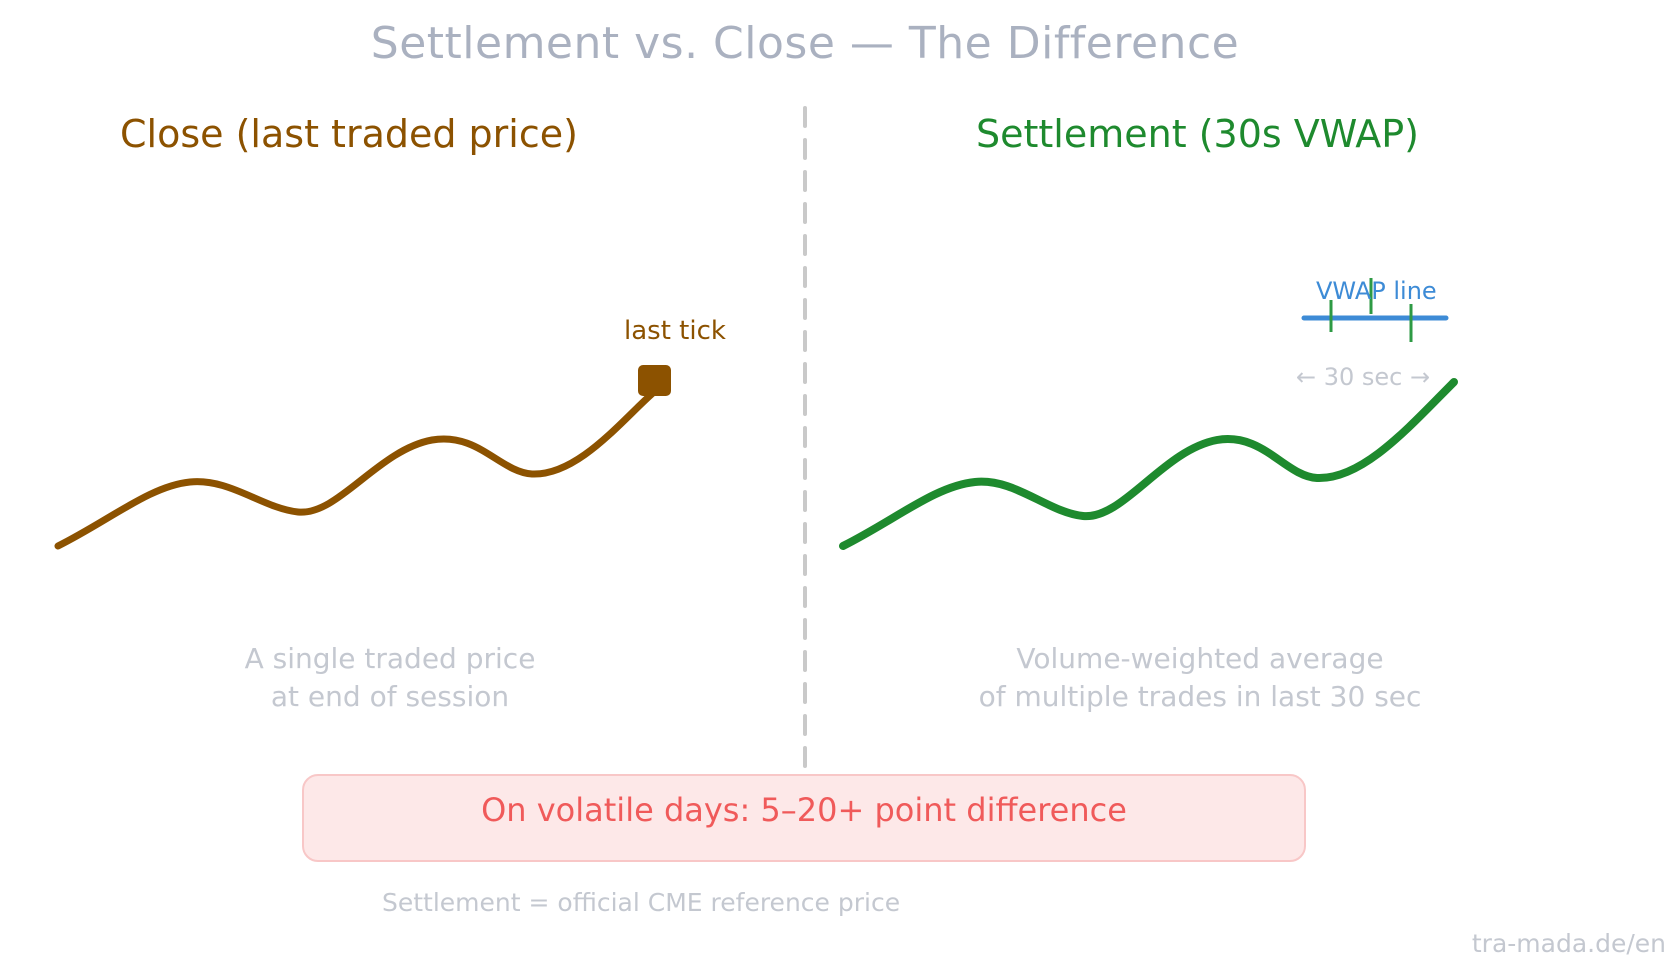  What do you see at coordinates (356, 469) in the screenshot?
I see `close-price-line` at bounding box center [356, 469].